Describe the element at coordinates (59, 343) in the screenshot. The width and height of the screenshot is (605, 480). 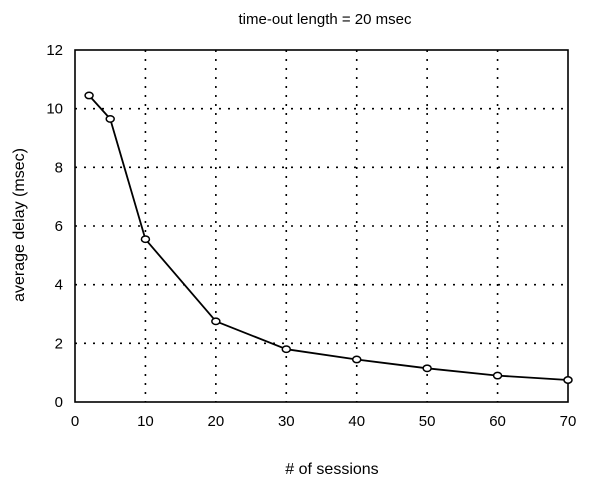
I see `y-tick-label: 2` at that location.